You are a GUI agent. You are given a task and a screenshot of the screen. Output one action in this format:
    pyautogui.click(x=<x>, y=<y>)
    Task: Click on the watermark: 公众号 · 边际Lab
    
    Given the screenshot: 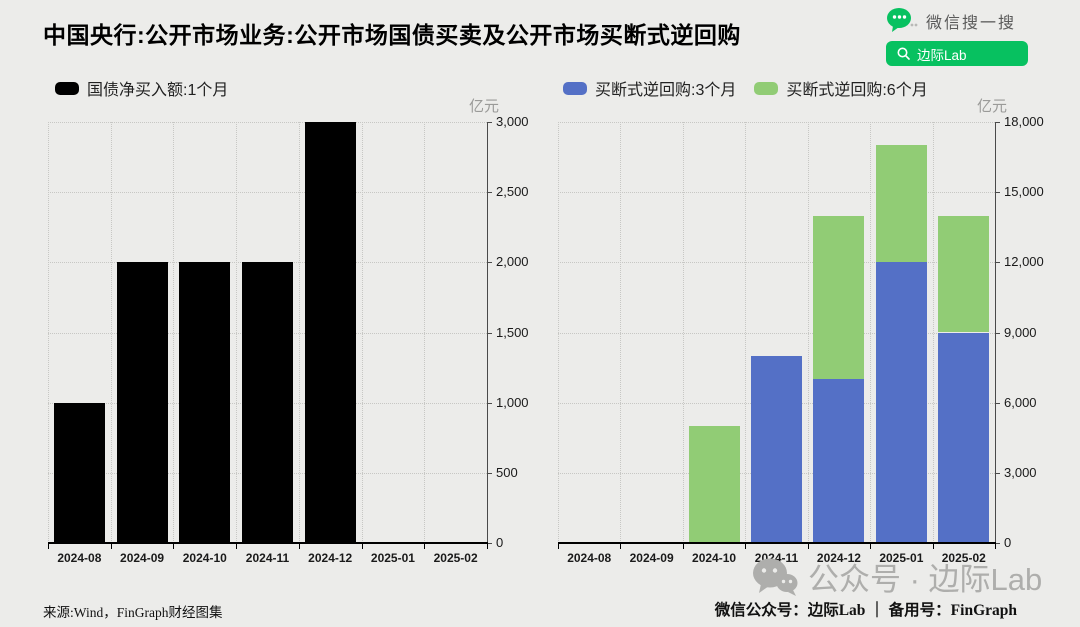 What is the action you would take?
    pyautogui.click(x=897, y=576)
    